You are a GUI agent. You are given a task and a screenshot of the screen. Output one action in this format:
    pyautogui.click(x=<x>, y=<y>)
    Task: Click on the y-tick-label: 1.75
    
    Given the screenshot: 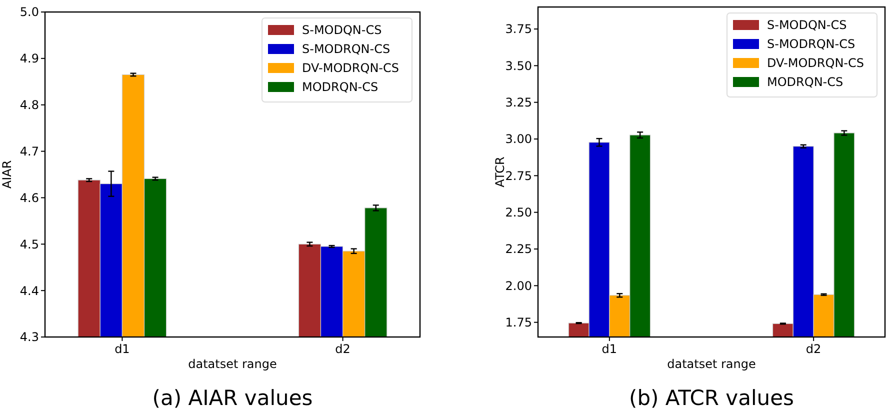 What is the action you would take?
    pyautogui.click(x=518, y=323)
    